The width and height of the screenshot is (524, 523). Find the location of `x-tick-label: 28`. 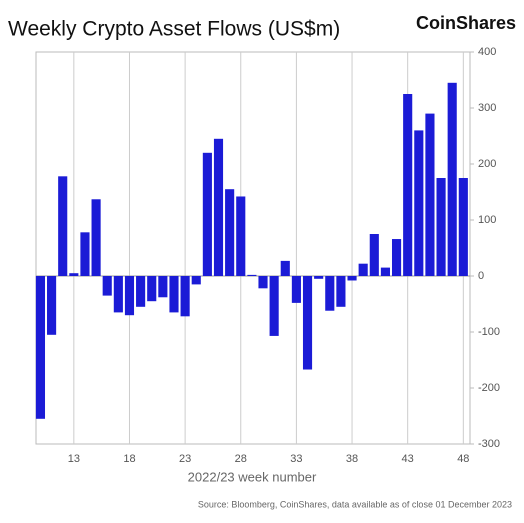

x-tick-label: 28 is located at coordinates (241, 459).